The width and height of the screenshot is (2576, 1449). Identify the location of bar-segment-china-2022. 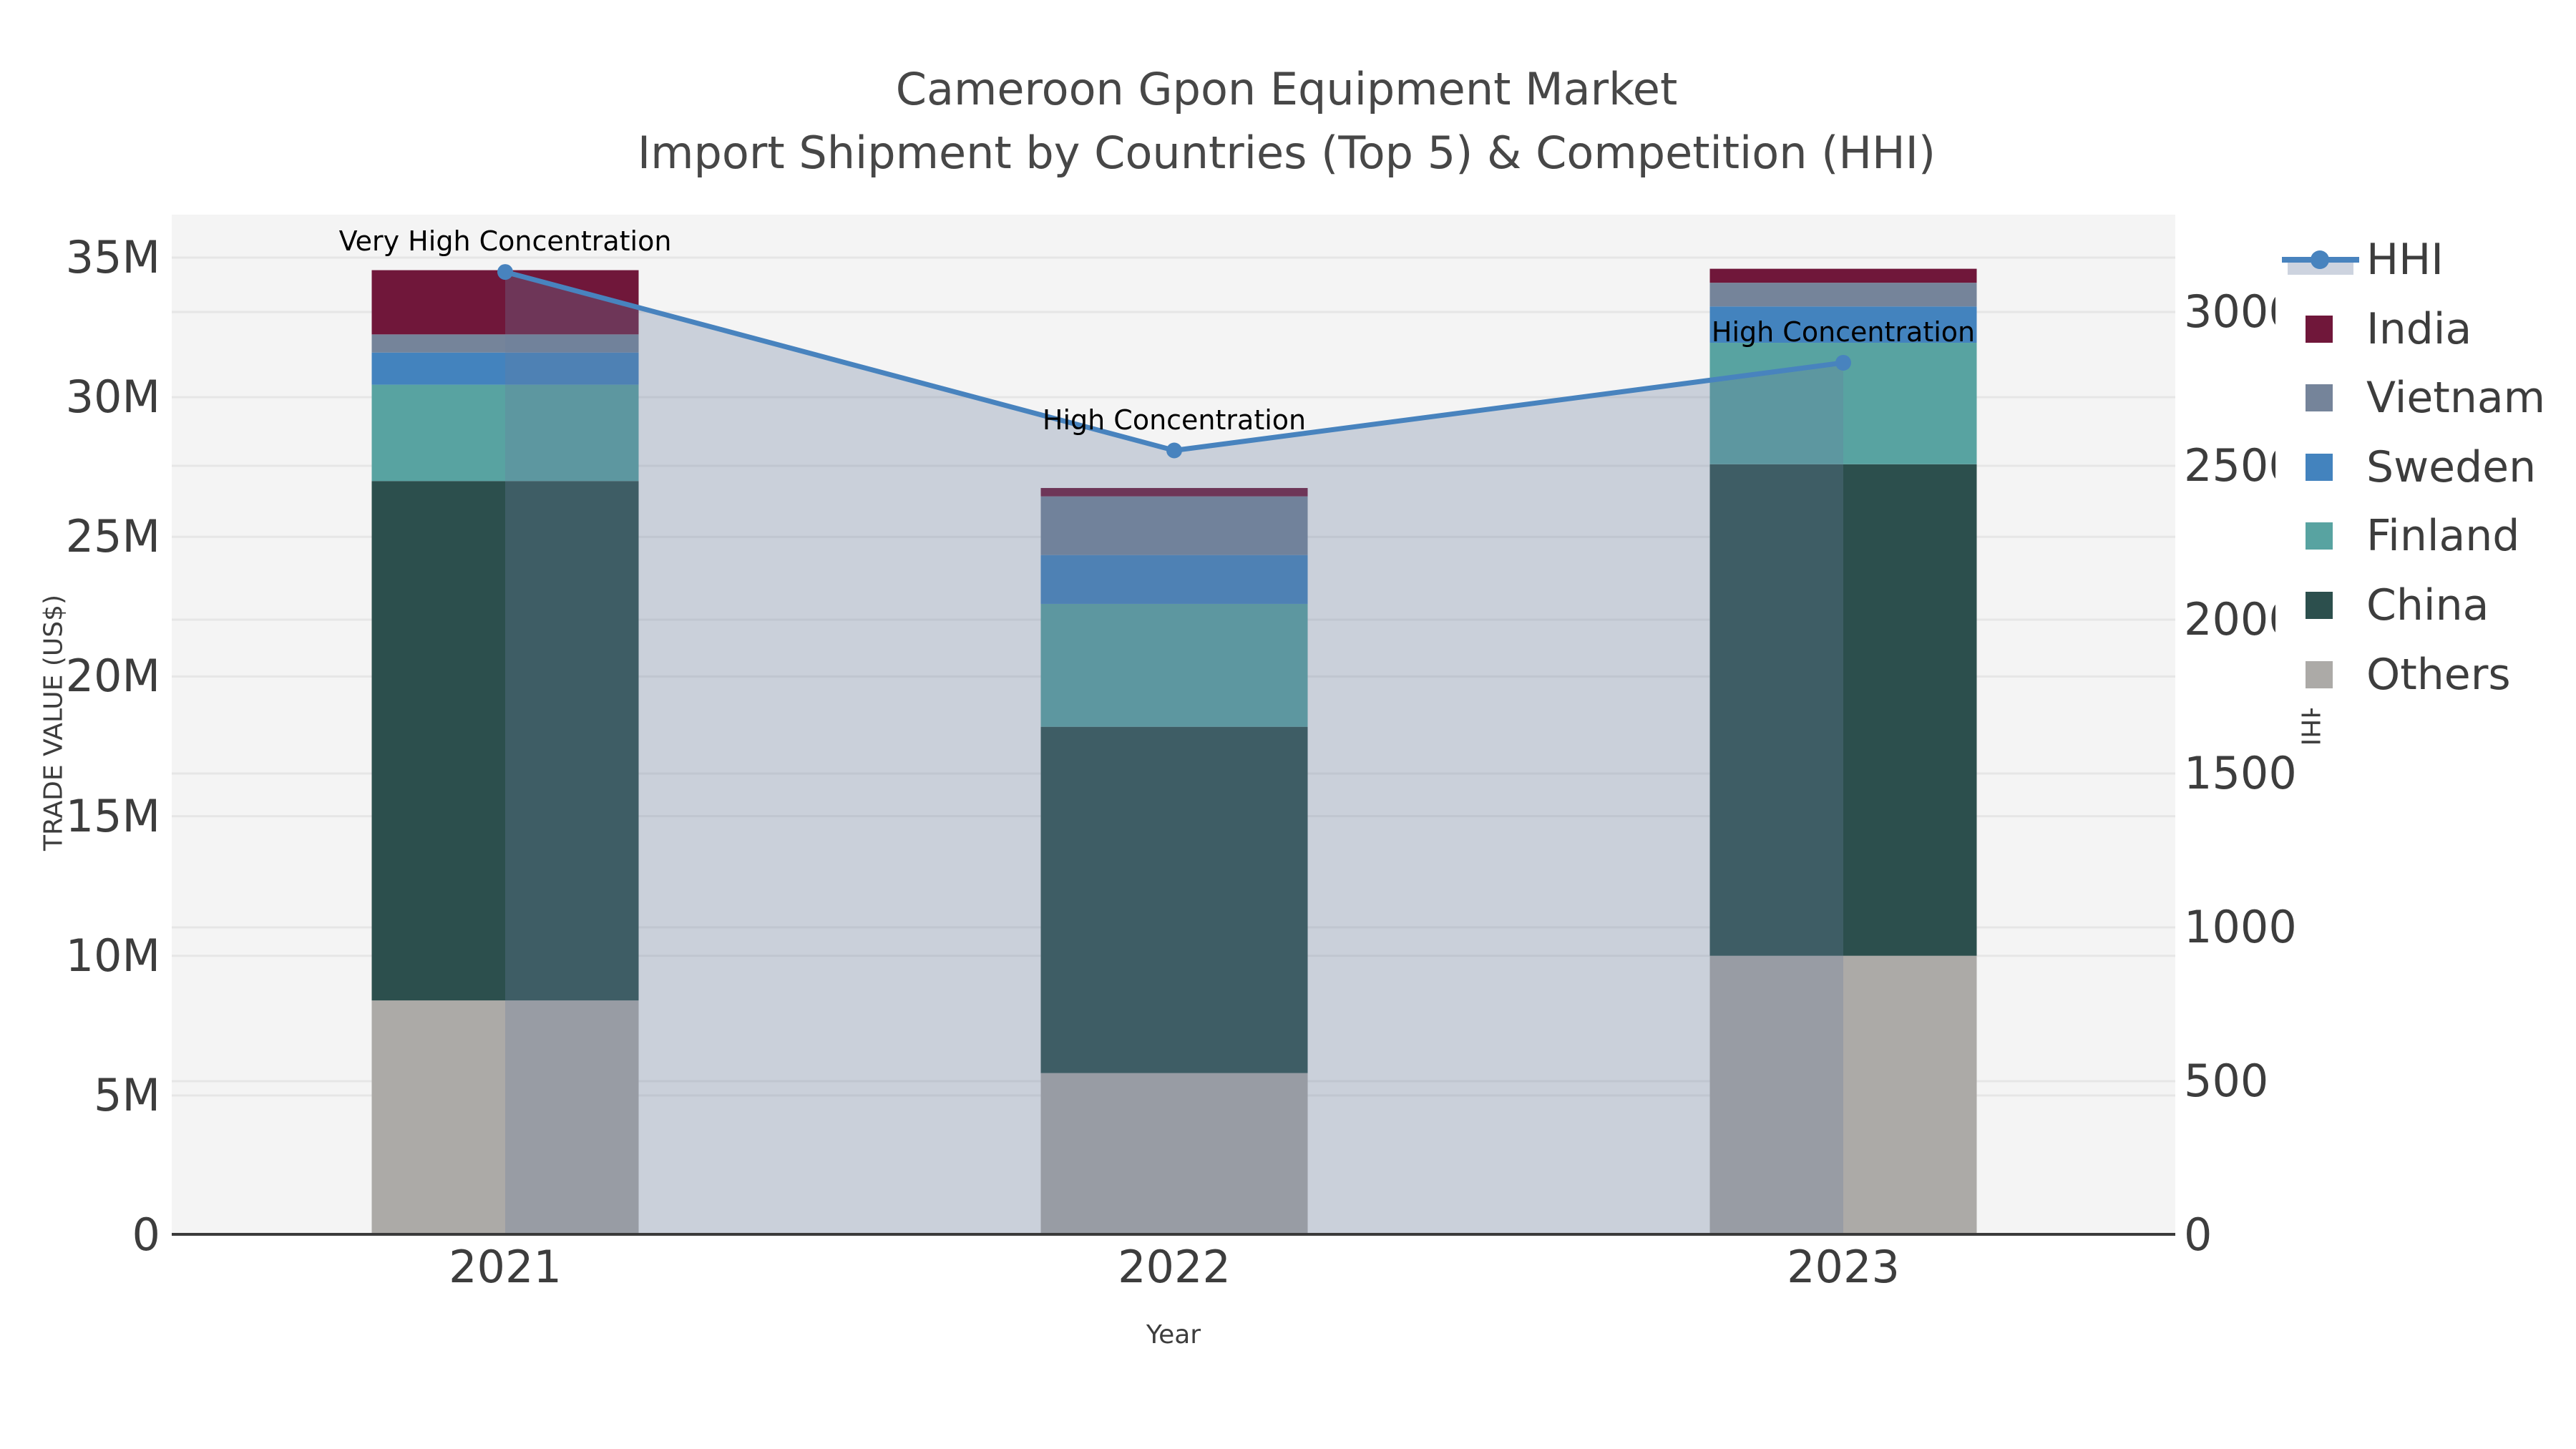
(1174, 899).